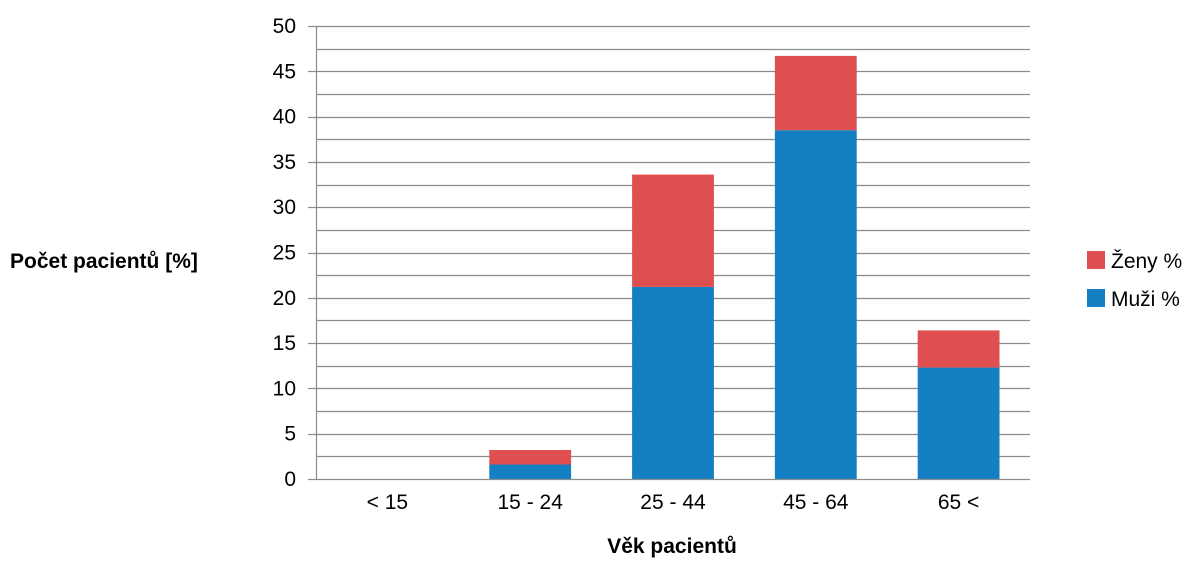 The image size is (1202, 562). What do you see at coordinates (1146, 261) in the screenshot?
I see `legend-label: Ženy %` at bounding box center [1146, 261].